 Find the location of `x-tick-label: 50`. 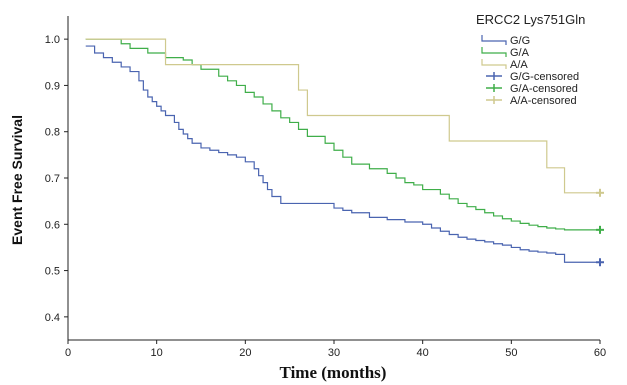

x-tick-label: 50 is located at coordinates (511, 353).